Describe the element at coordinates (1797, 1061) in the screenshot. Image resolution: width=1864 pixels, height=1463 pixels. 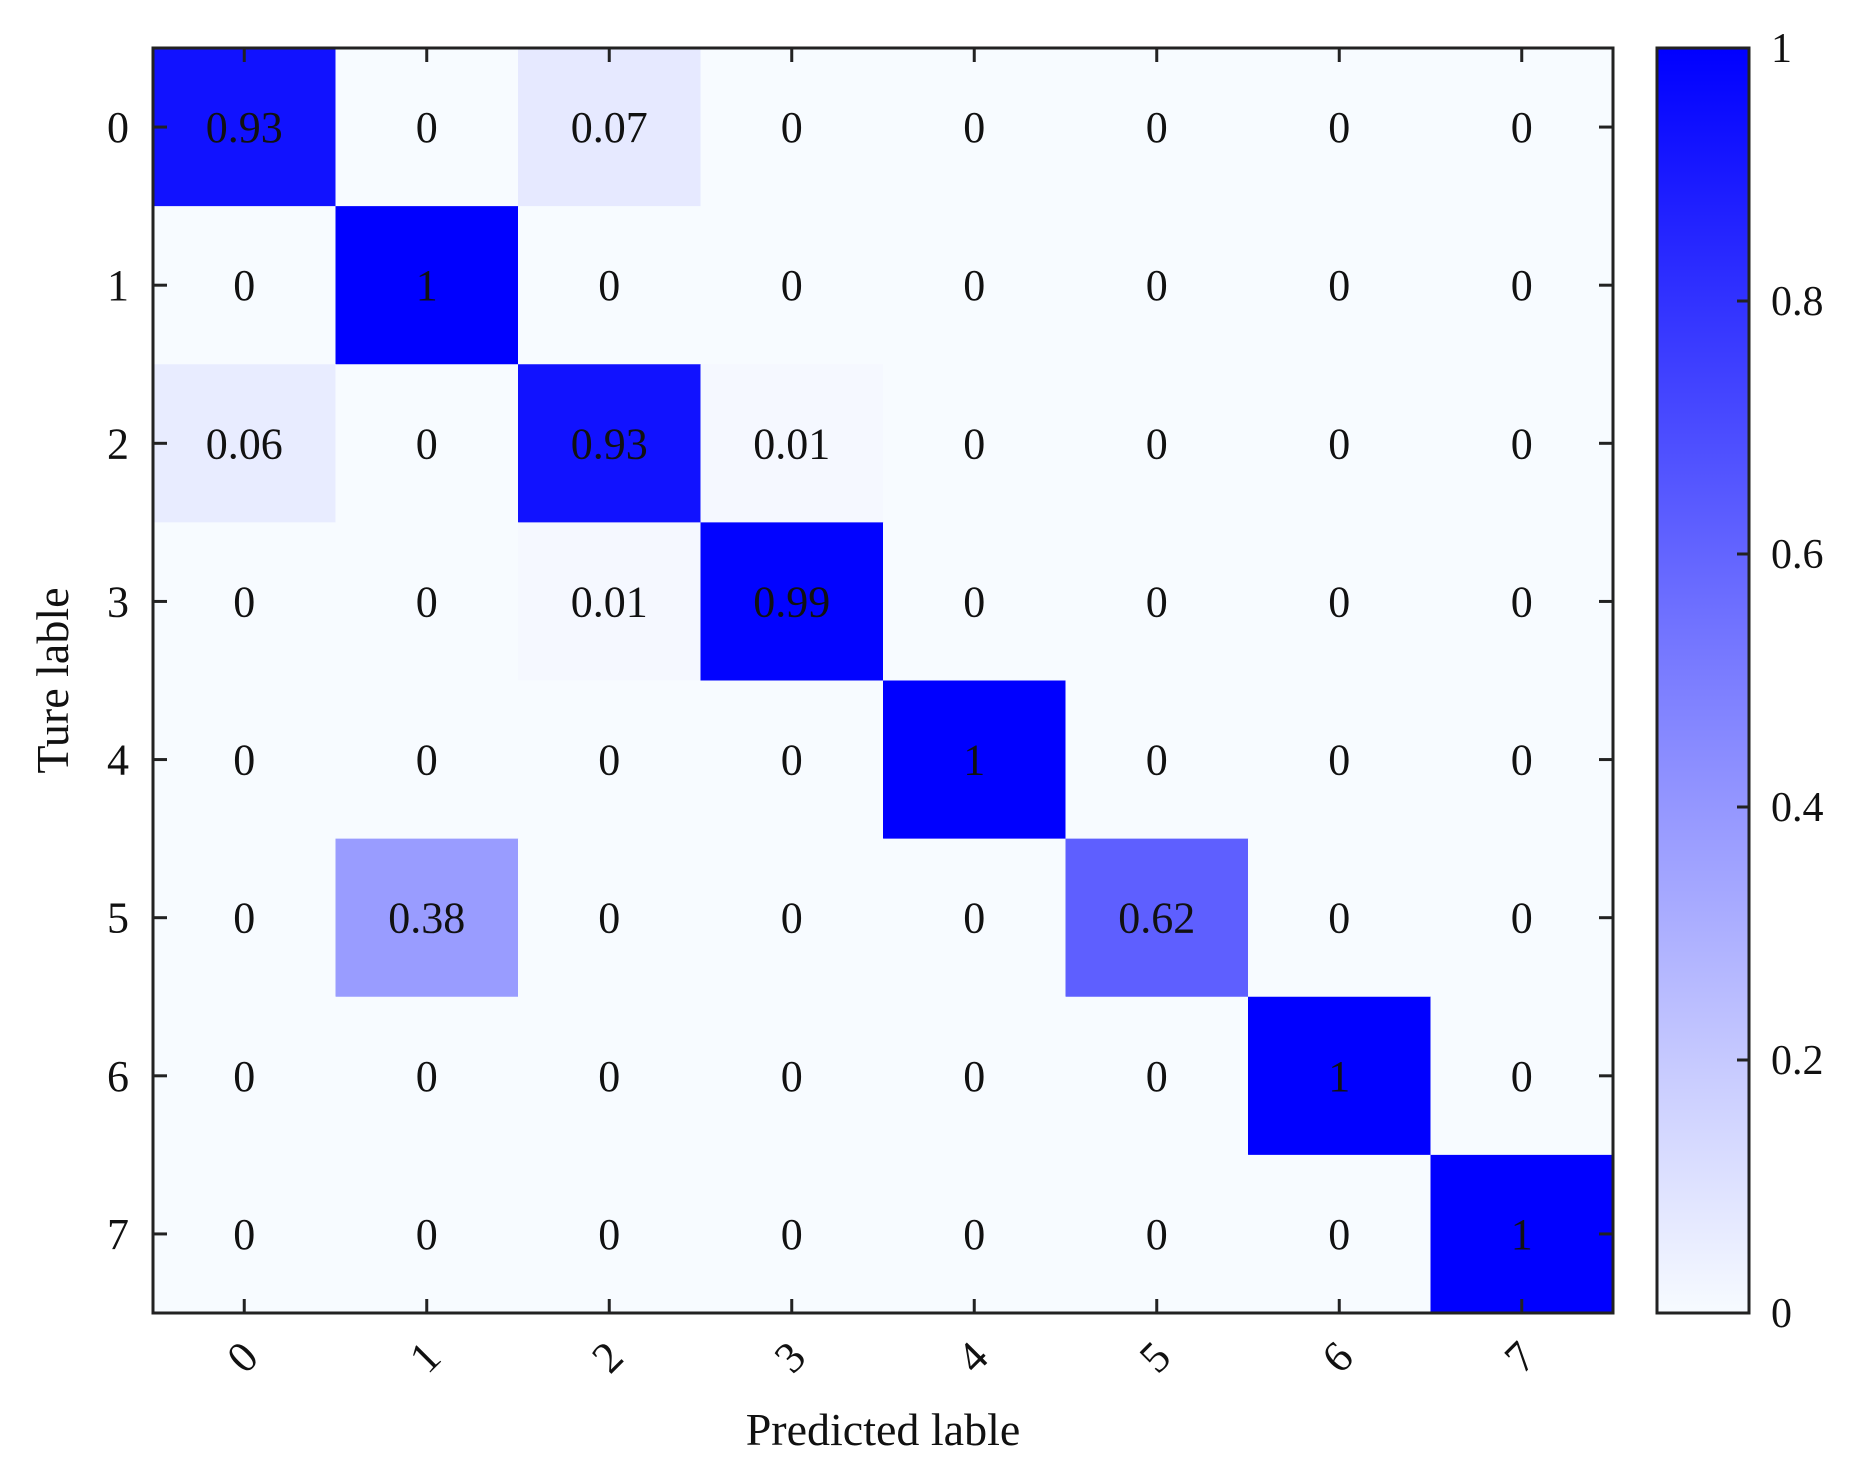
I see `colorbar-tick-label: 0.2` at that location.